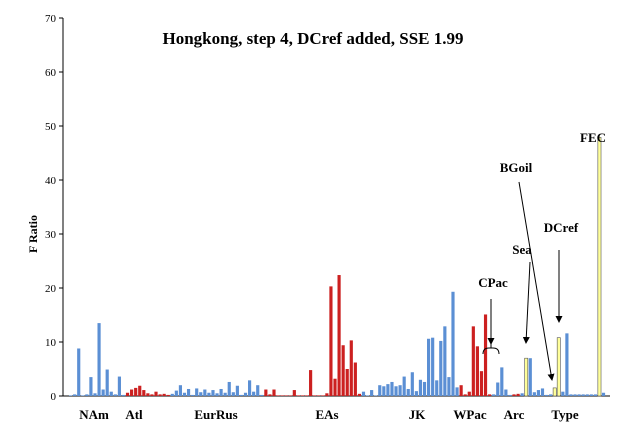 This screenshot has height=430, width=628. What do you see at coordinates (312, 38) in the screenshot?
I see `chart-title: Hongkong, step 4, DCref added, SSE 1.99` at bounding box center [312, 38].